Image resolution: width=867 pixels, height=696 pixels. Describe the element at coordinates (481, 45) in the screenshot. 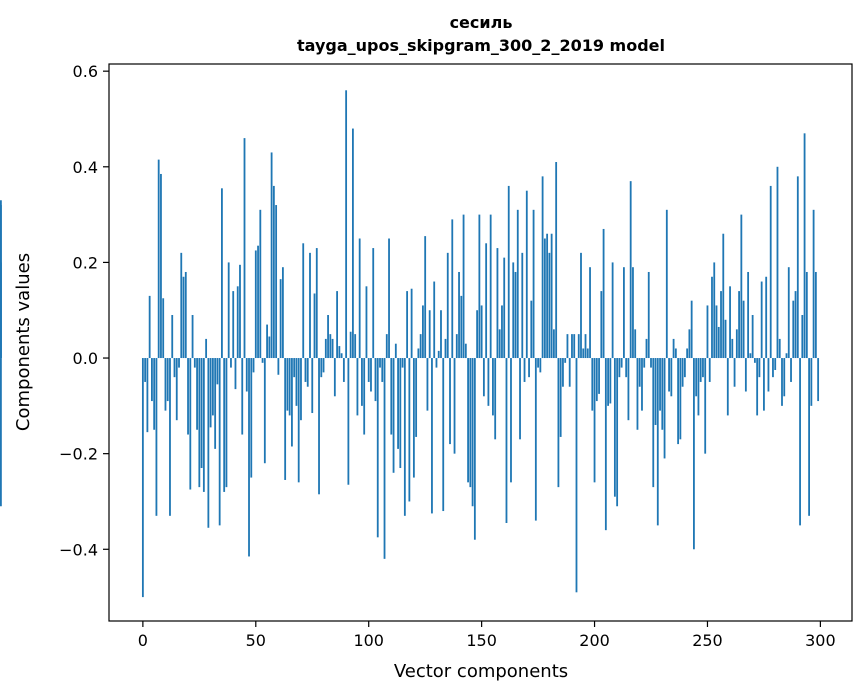

I see `chart-title-line-2: tayga_upos_skipgram_300_2_2019 model` at that location.